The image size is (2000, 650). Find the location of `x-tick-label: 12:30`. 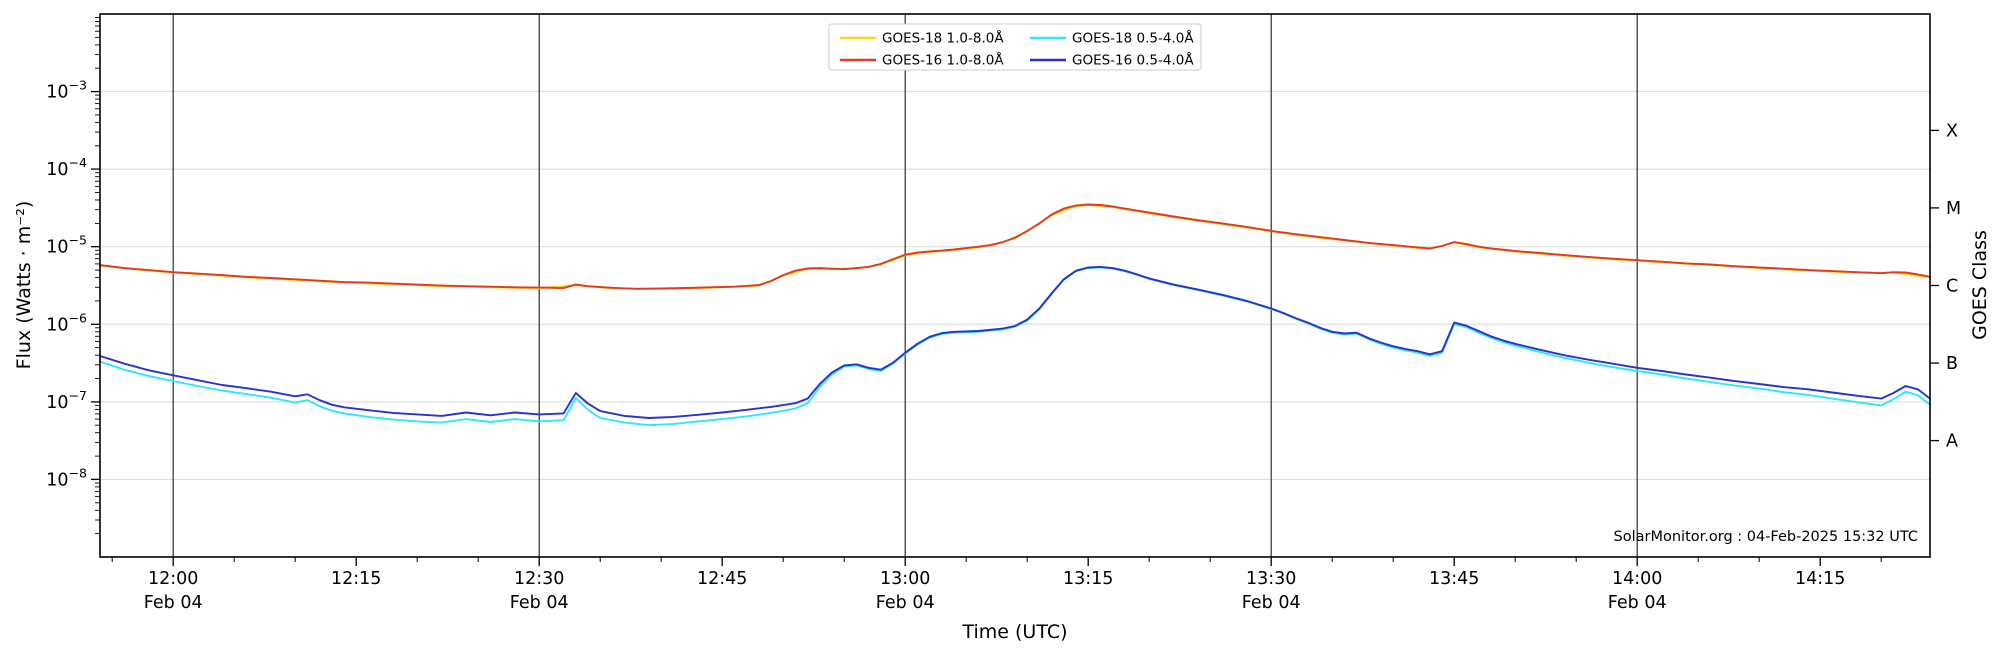

x-tick-label: 12:30 is located at coordinates (539, 579).